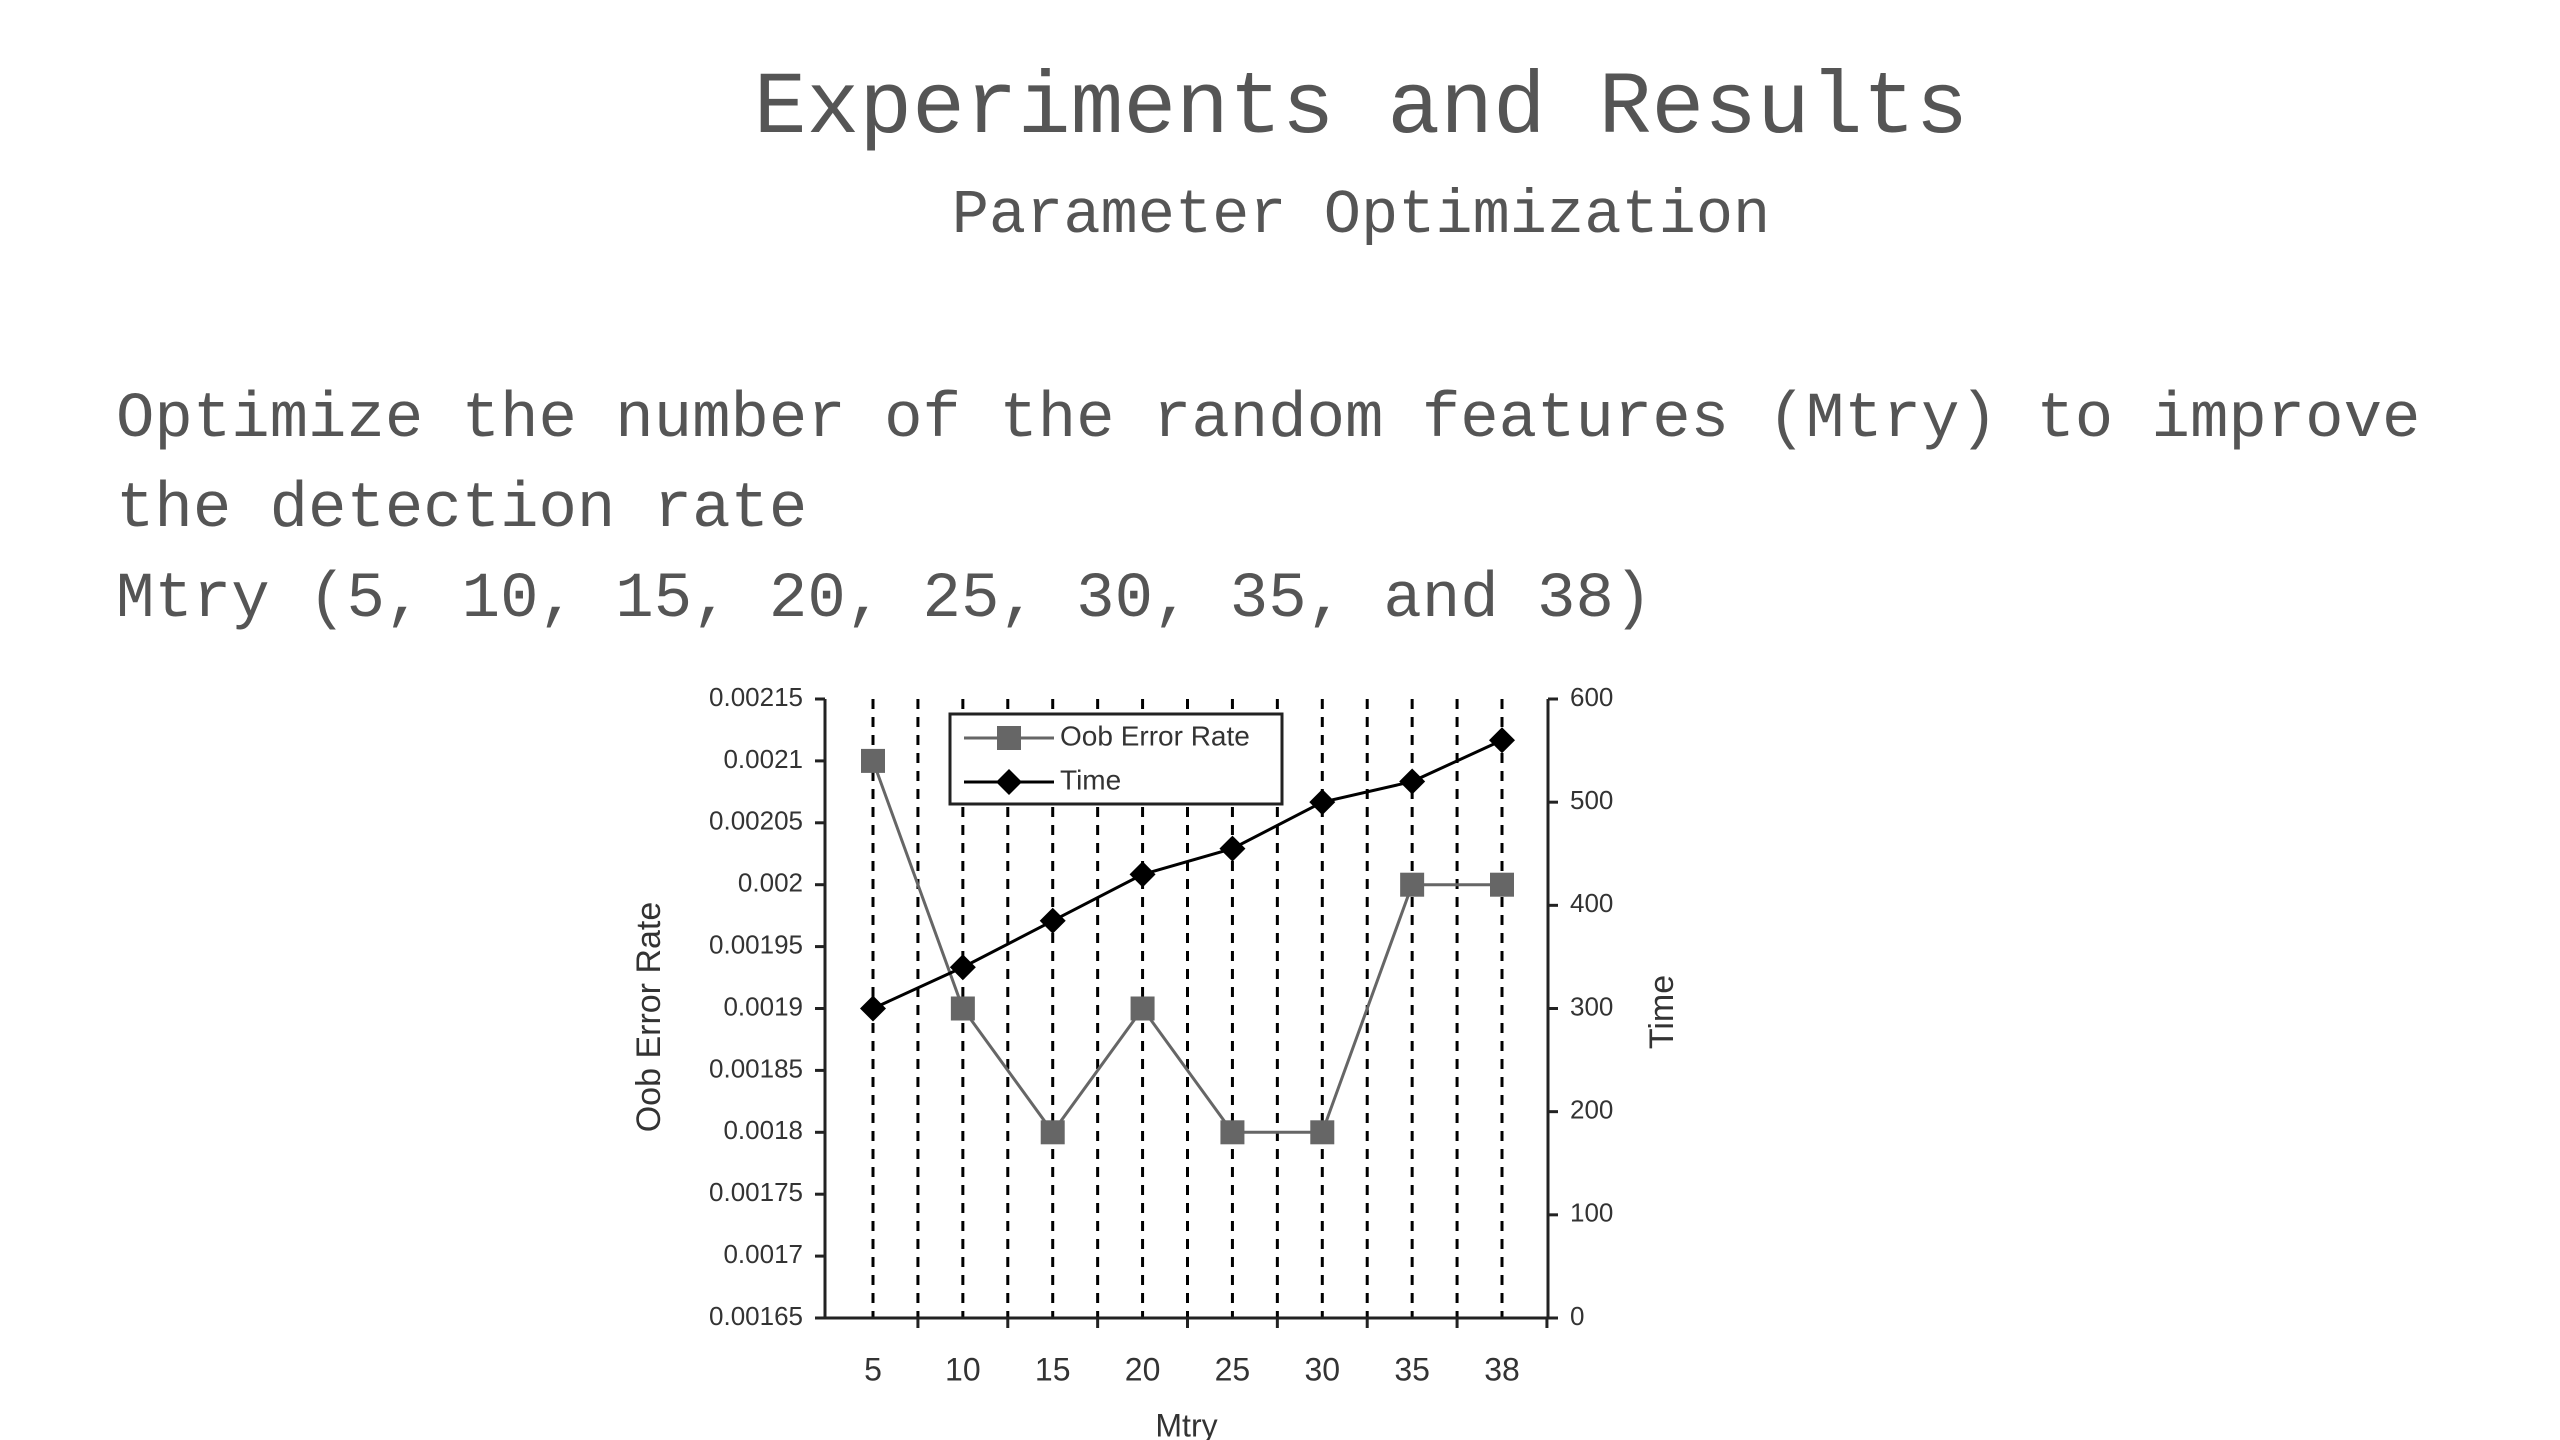  I want to click on y-tick-label: 0.0018, so click(763, 1130).